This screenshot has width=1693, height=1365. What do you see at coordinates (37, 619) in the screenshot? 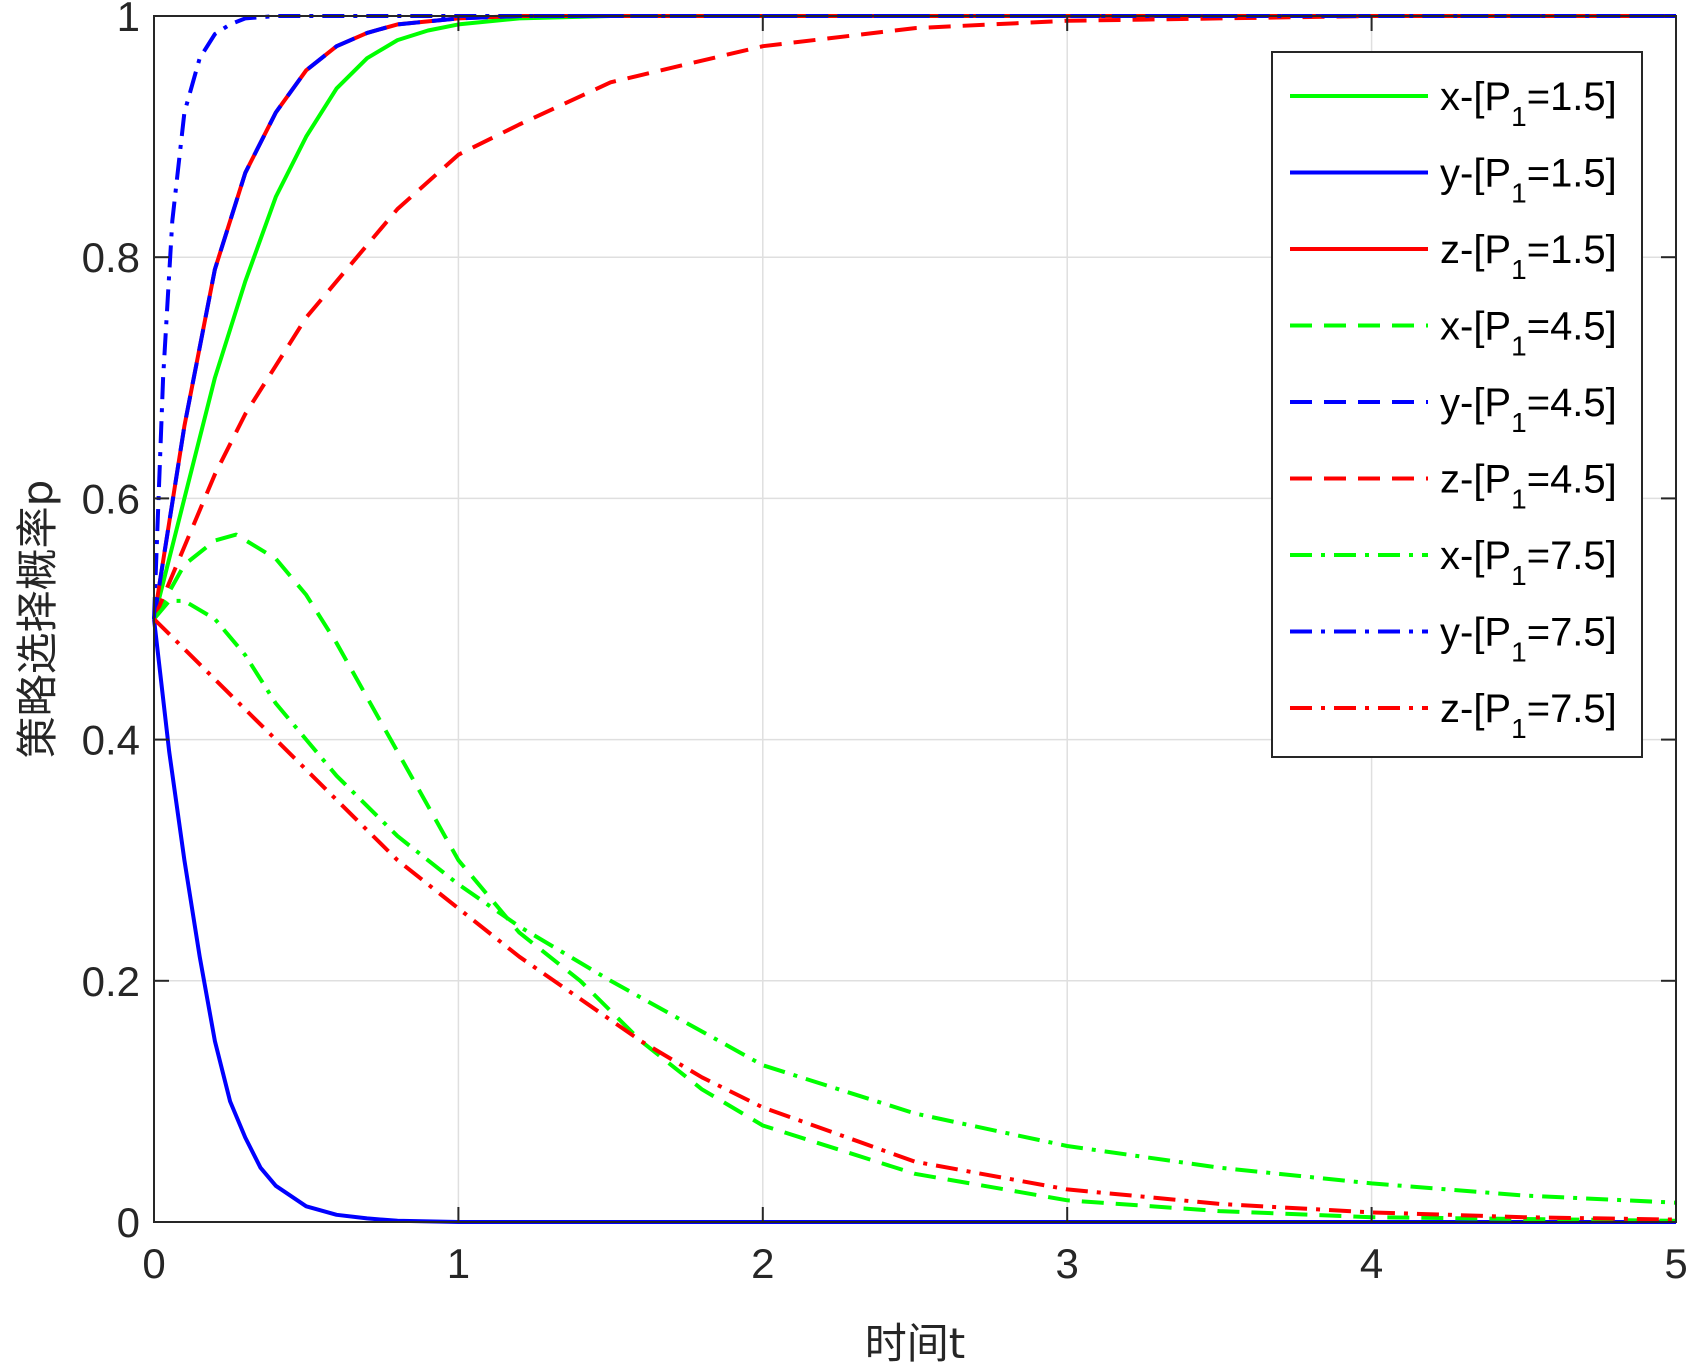
I see `y-axis-label: 策略选择概率p` at bounding box center [37, 619].